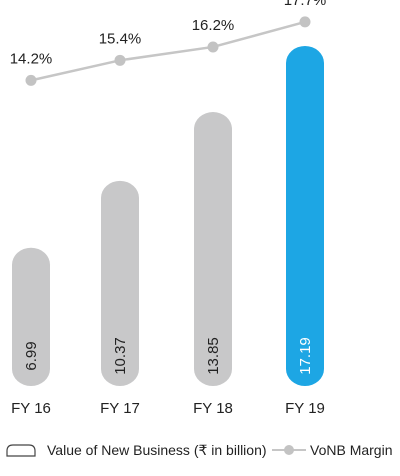  Describe the element at coordinates (31, 58) in the screenshot. I see `margin-value-label: 14.2%` at that location.